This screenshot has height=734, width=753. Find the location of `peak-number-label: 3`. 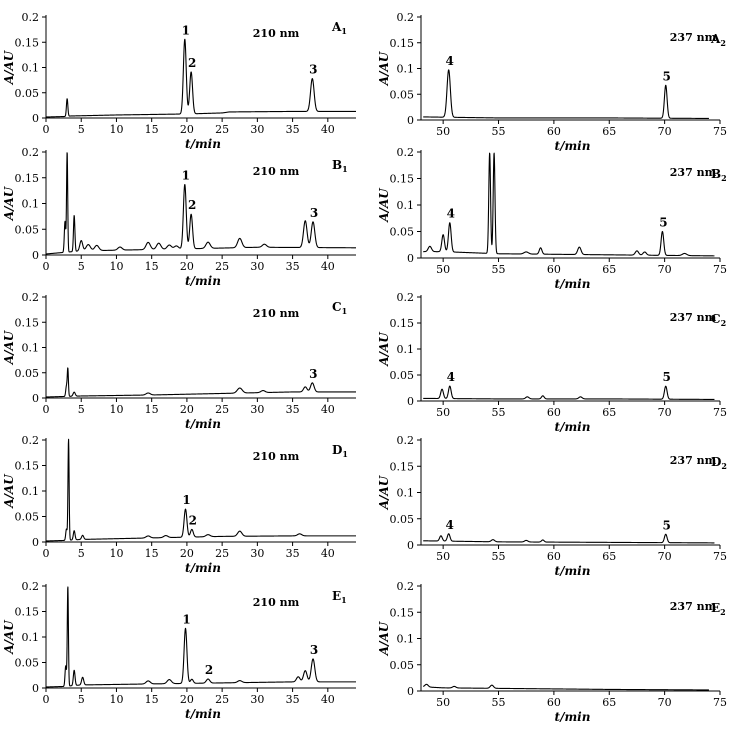

peak-number-label: 3 is located at coordinates (313, 374).